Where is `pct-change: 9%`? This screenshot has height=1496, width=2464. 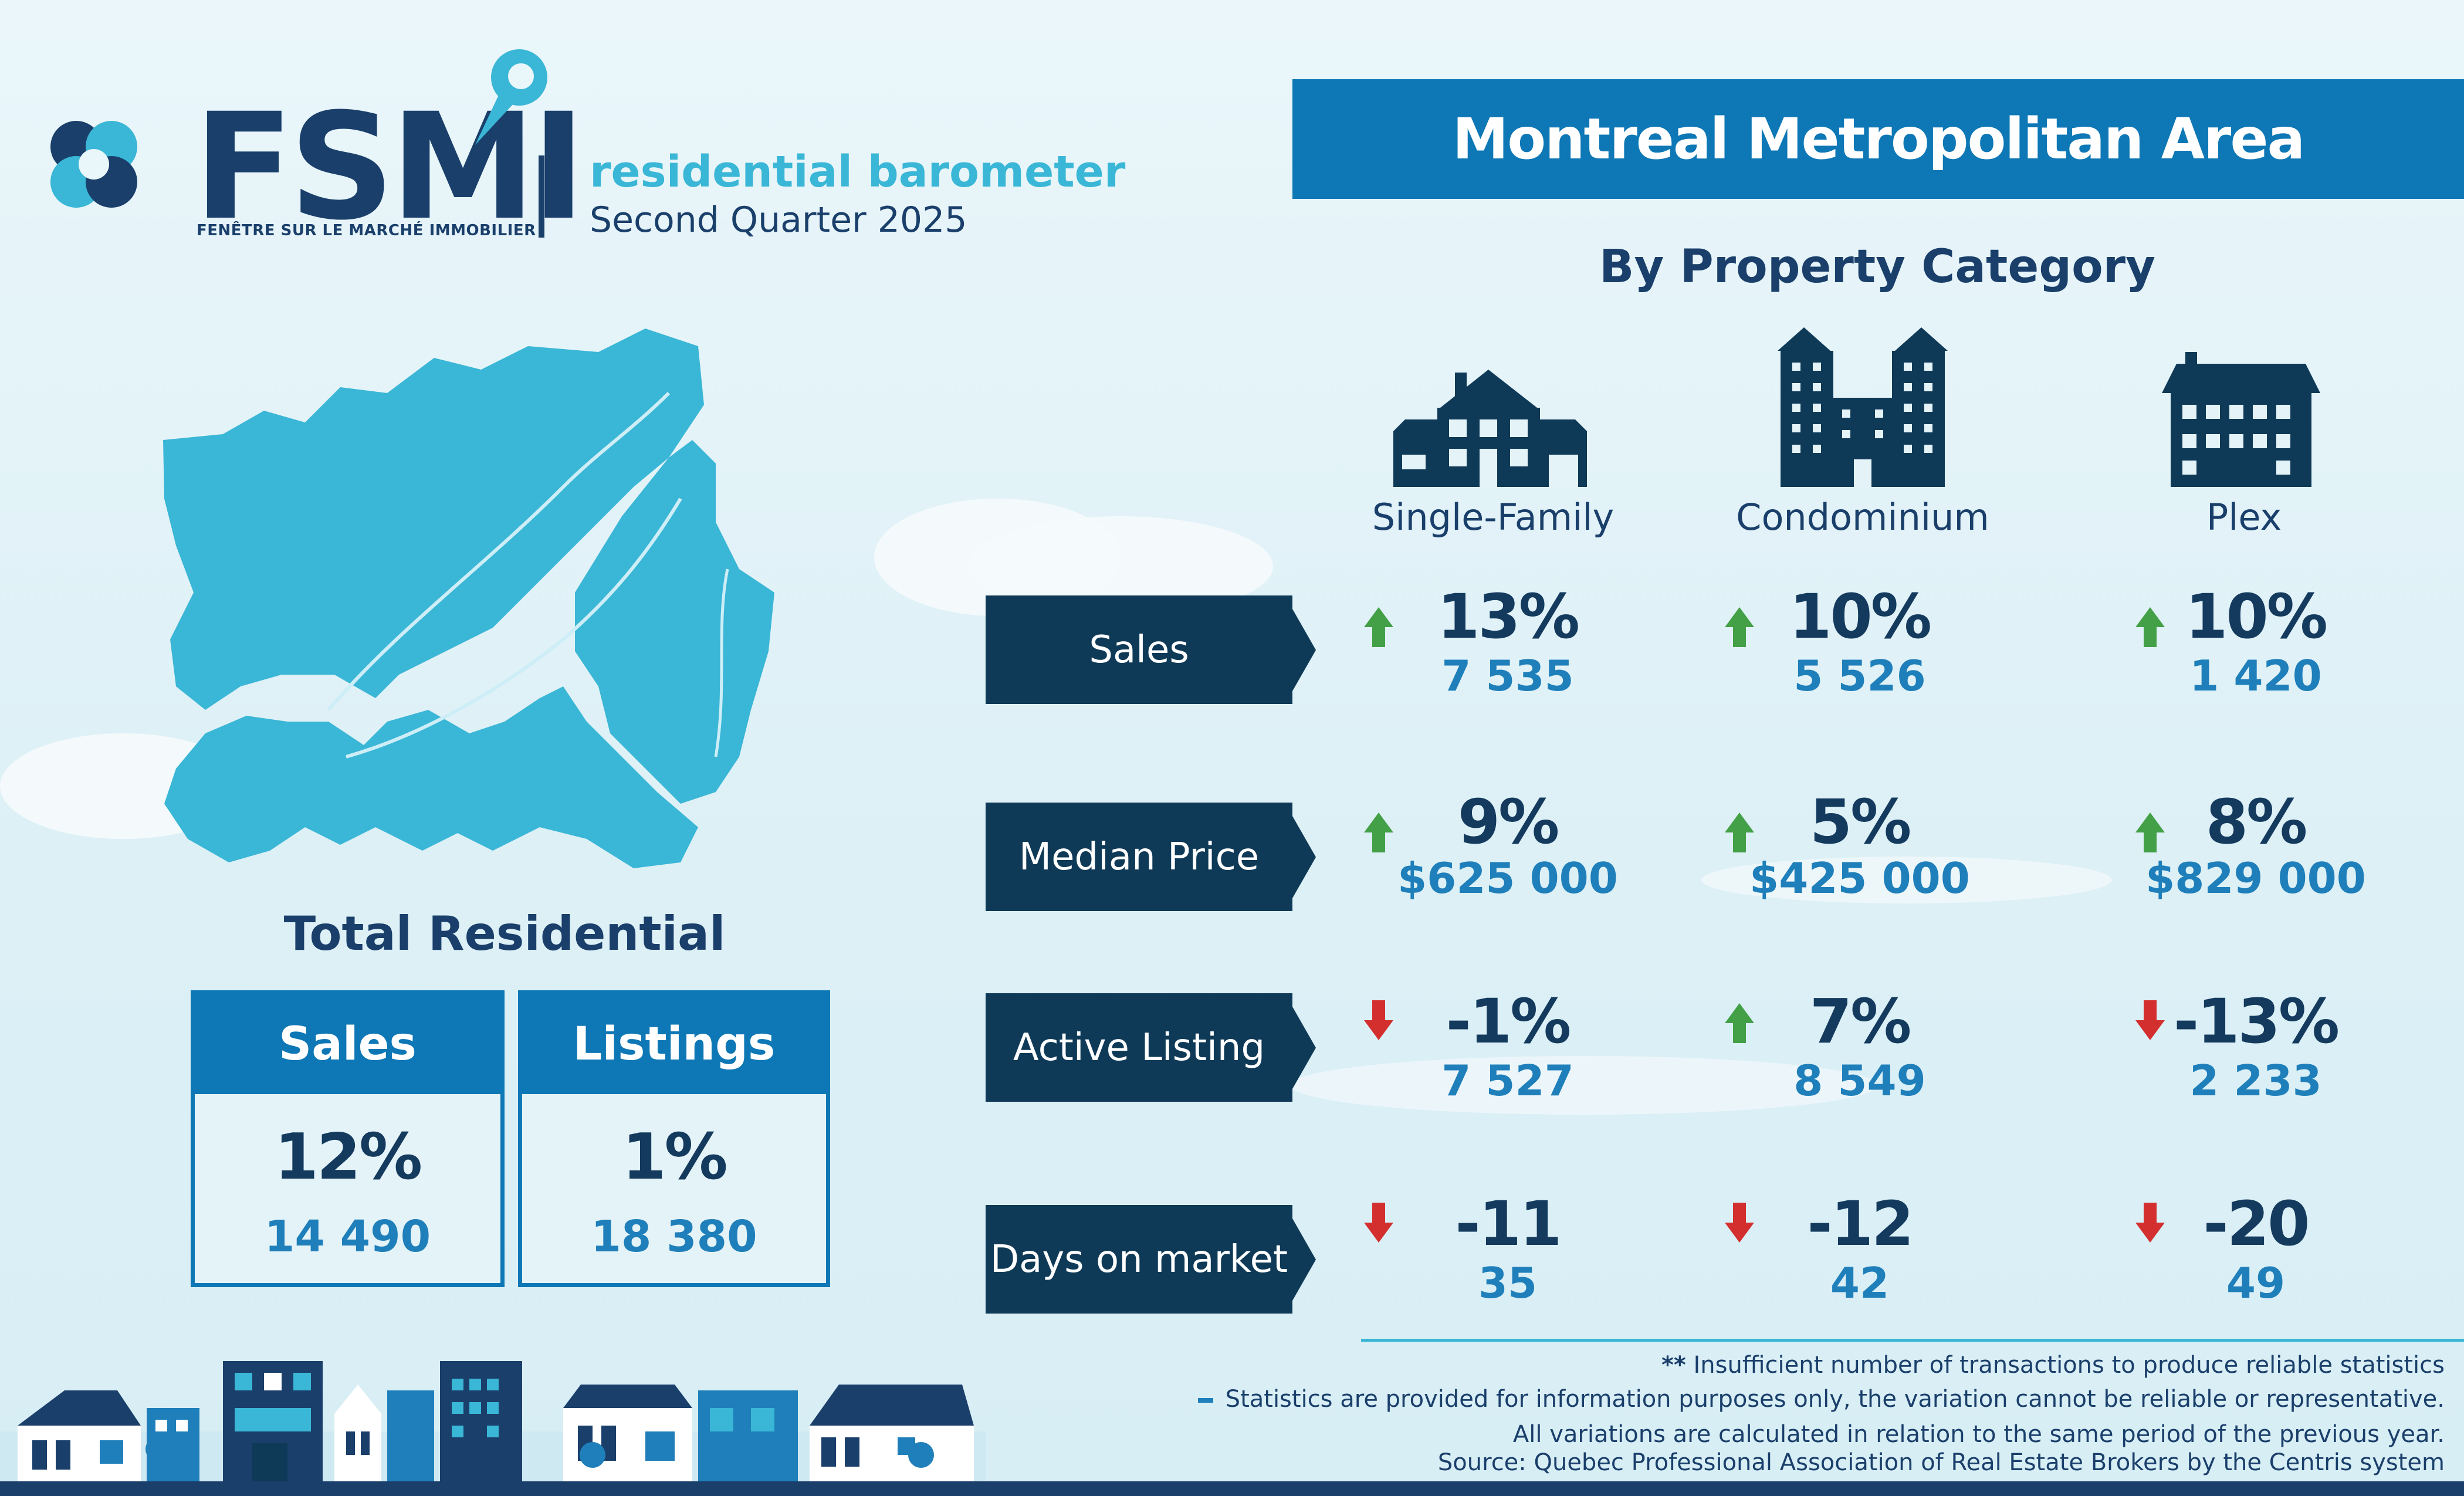 pct-change: 9% is located at coordinates (1508, 822).